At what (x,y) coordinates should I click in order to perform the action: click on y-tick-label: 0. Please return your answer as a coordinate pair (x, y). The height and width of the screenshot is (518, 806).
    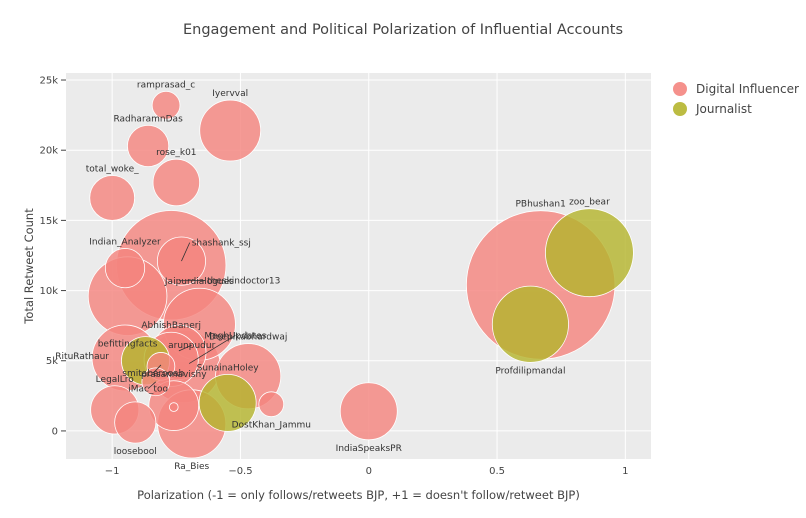
    Looking at the image, I should click on (55, 431).